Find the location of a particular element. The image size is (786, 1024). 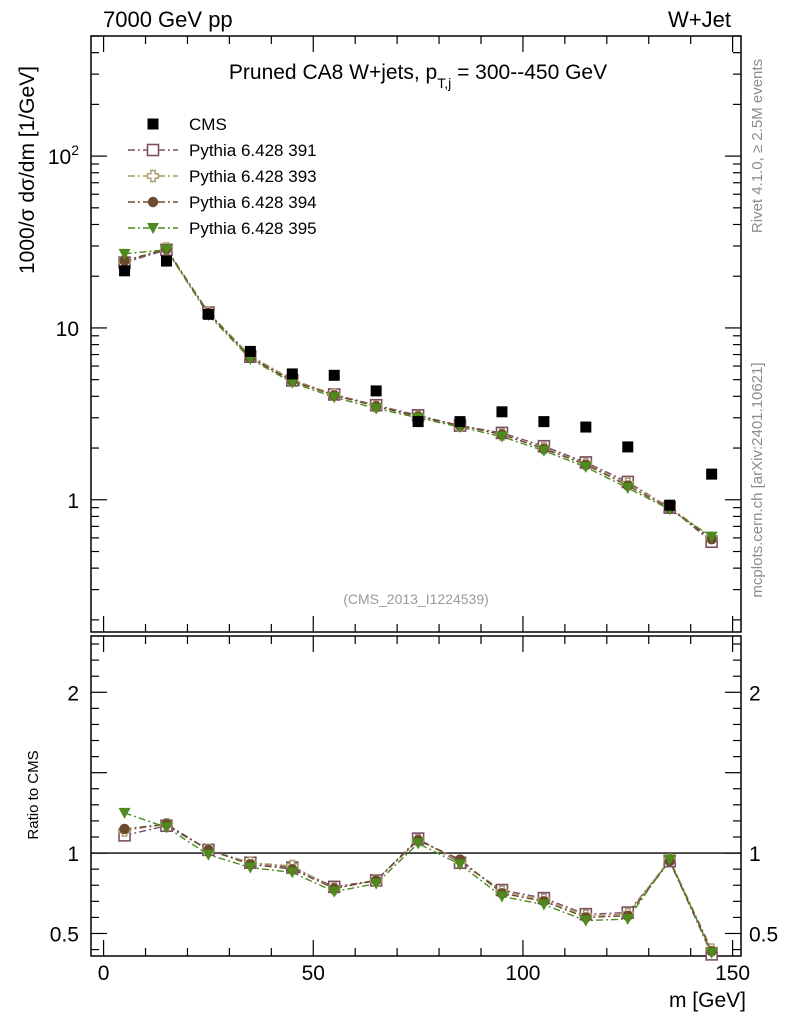

rivet-label: Rivet 4.1.0, ≥ 2.5M events is located at coordinates (757, 146).